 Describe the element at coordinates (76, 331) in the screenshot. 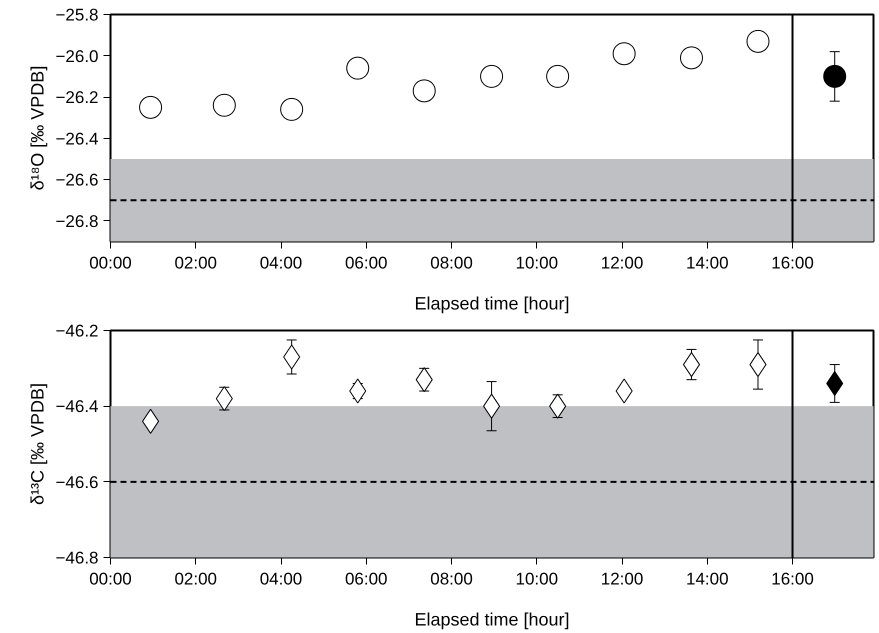

I see `y-tick-label: −46.2` at that location.